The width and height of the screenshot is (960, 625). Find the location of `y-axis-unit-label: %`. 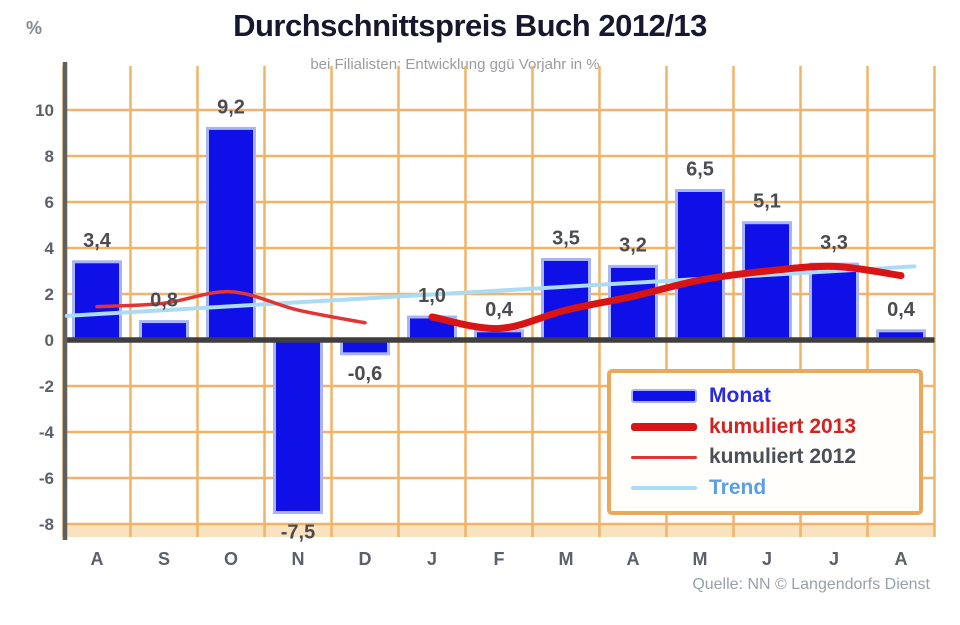

y-axis-unit-label: % is located at coordinates (34, 28).